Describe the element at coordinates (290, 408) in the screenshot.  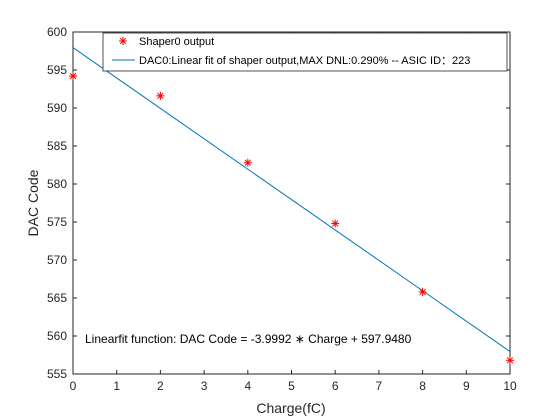
I see `x-axis-title: Charge(fC)` at that location.